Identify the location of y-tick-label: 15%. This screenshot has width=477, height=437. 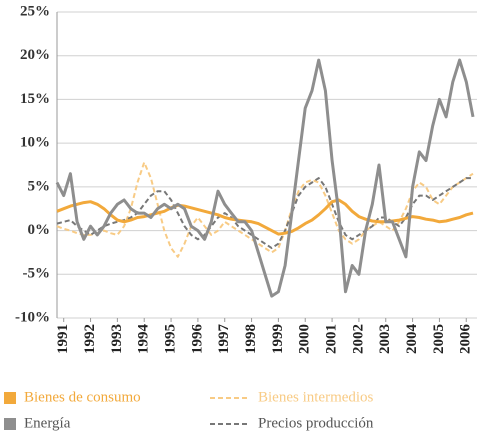
(35, 99).